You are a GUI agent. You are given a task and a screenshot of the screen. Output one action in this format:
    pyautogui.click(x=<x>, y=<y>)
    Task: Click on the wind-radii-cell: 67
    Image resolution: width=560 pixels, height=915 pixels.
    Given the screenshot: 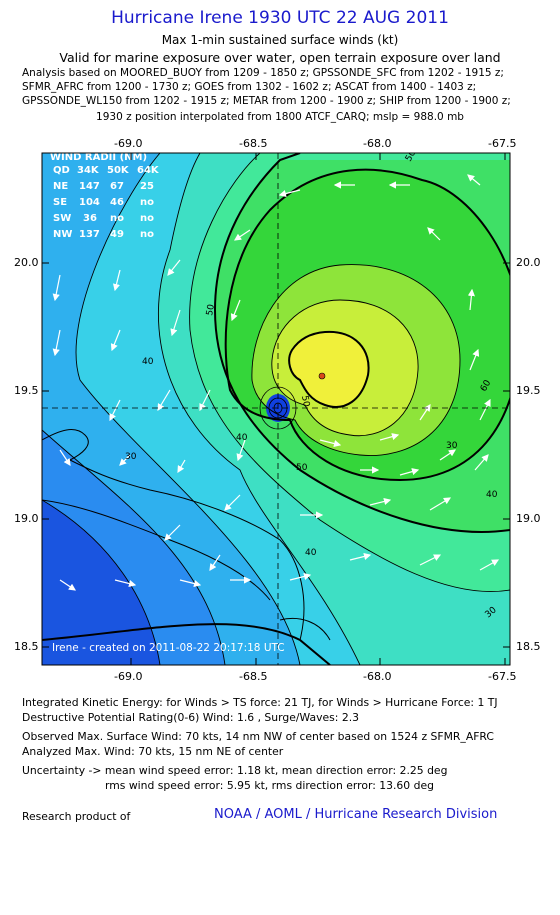 What is the action you would take?
    pyautogui.click(x=117, y=186)
    